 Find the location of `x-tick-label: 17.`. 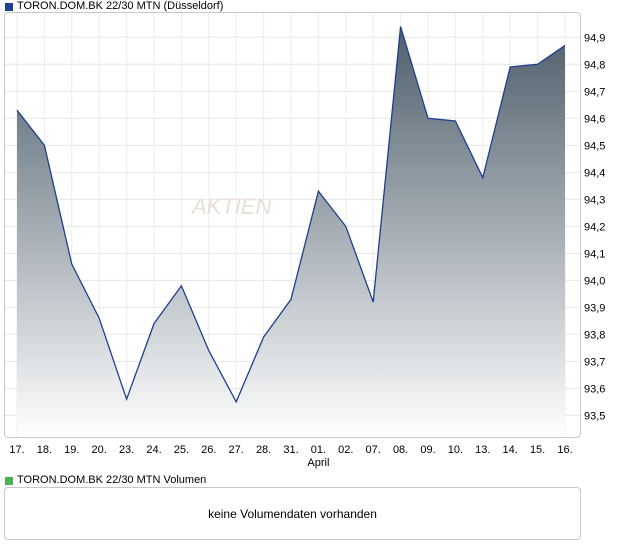

x-tick-label: 17. is located at coordinates (16, 450).